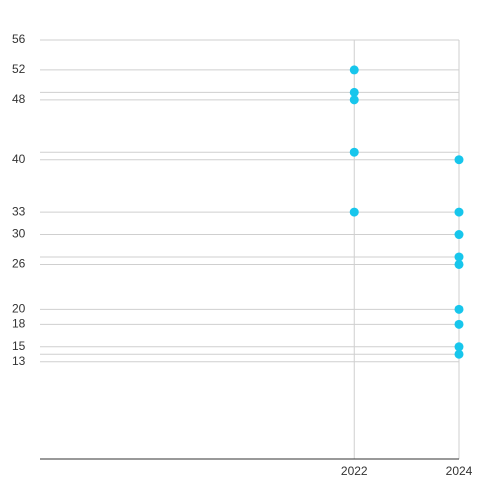 The width and height of the screenshot is (500, 500). I want to click on y-tick-label: 56, so click(19, 39).